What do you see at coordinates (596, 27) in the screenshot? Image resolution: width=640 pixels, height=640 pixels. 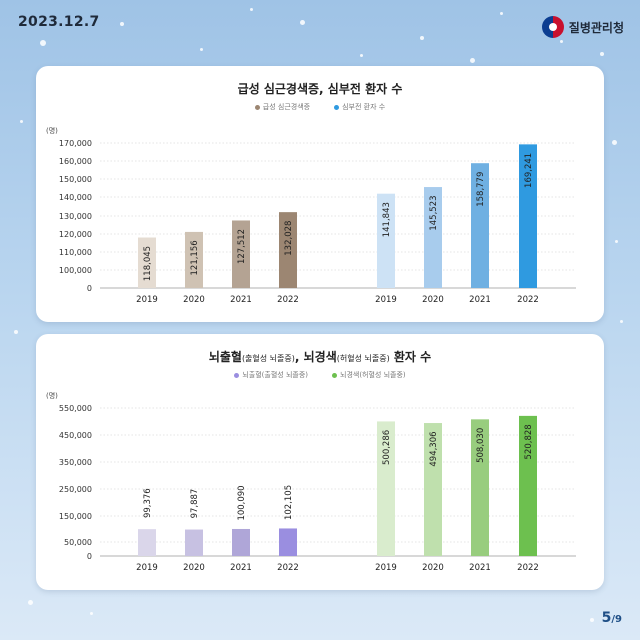 I see `agency-name: 질병관리청` at bounding box center [596, 27].